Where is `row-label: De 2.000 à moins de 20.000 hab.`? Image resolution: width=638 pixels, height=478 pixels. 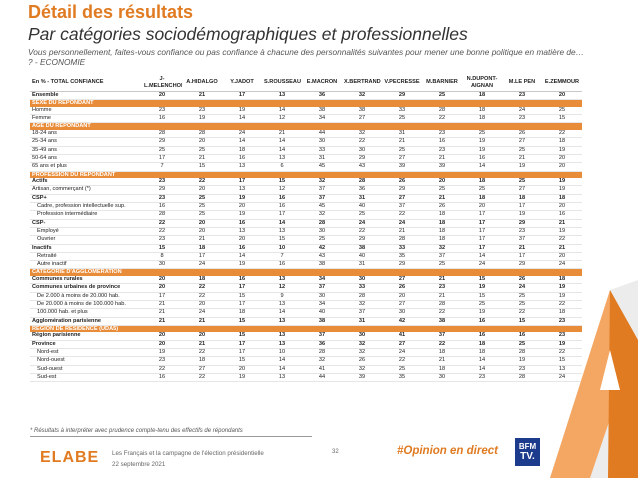 row-label: De 2.000 à moins de 20.000 hab. is located at coordinates (86, 296).